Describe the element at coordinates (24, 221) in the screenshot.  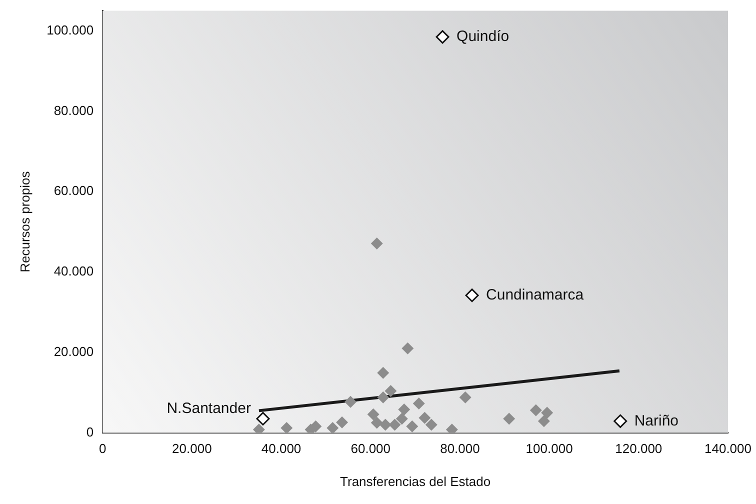
I see `y-axis-title: Recursos propios` at that location.